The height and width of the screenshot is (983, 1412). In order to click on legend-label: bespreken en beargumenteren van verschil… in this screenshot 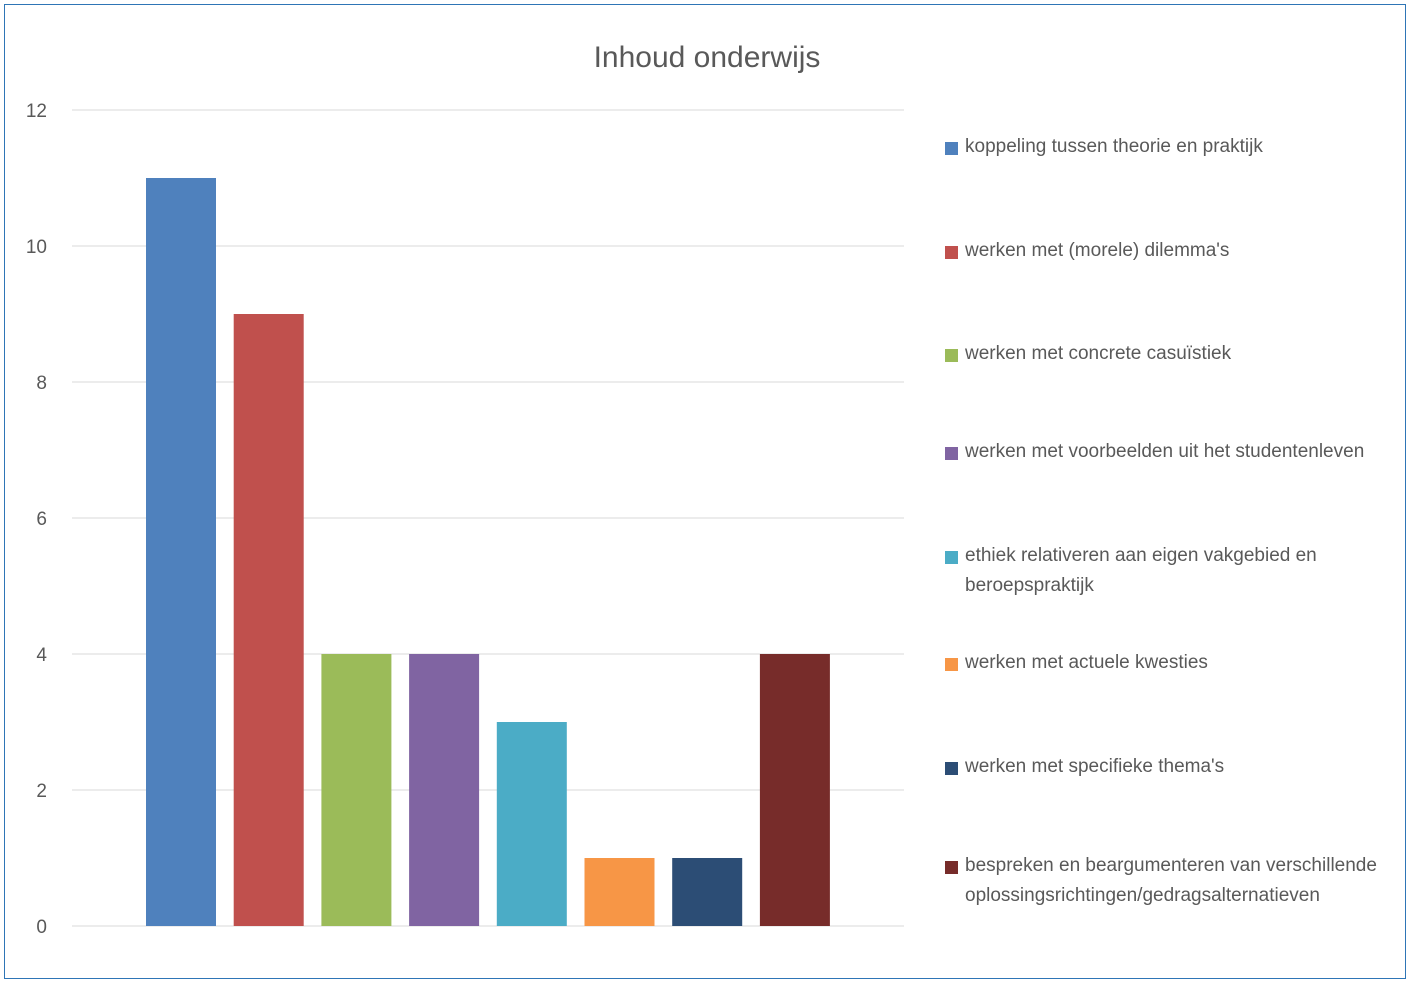, I will do `click(1171, 880)`.